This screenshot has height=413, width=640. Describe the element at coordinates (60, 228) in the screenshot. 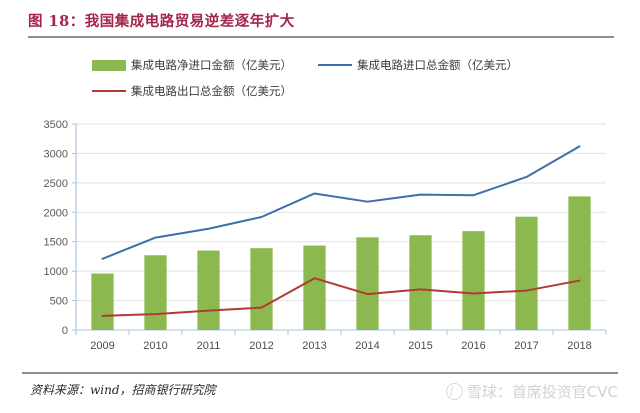

I see `chart-y-axis: 0 500 1000 1500 2000 2500 3000 3500` at that location.